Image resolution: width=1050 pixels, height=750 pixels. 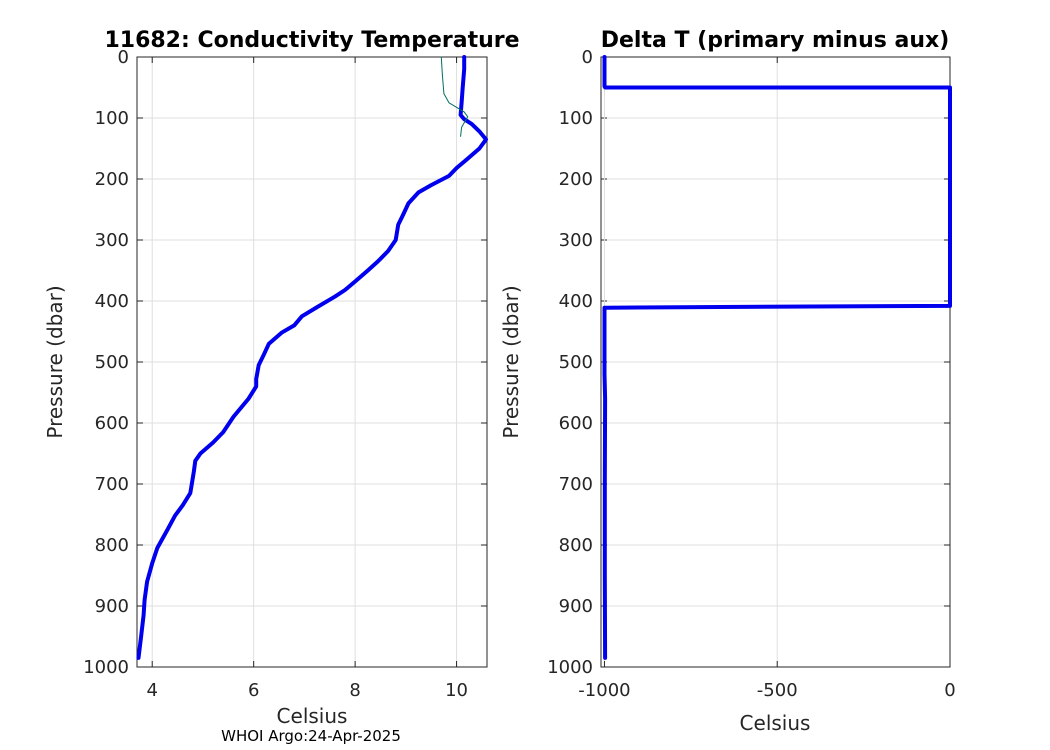 I want to click on x-tick-label: 10, so click(x=456, y=690).